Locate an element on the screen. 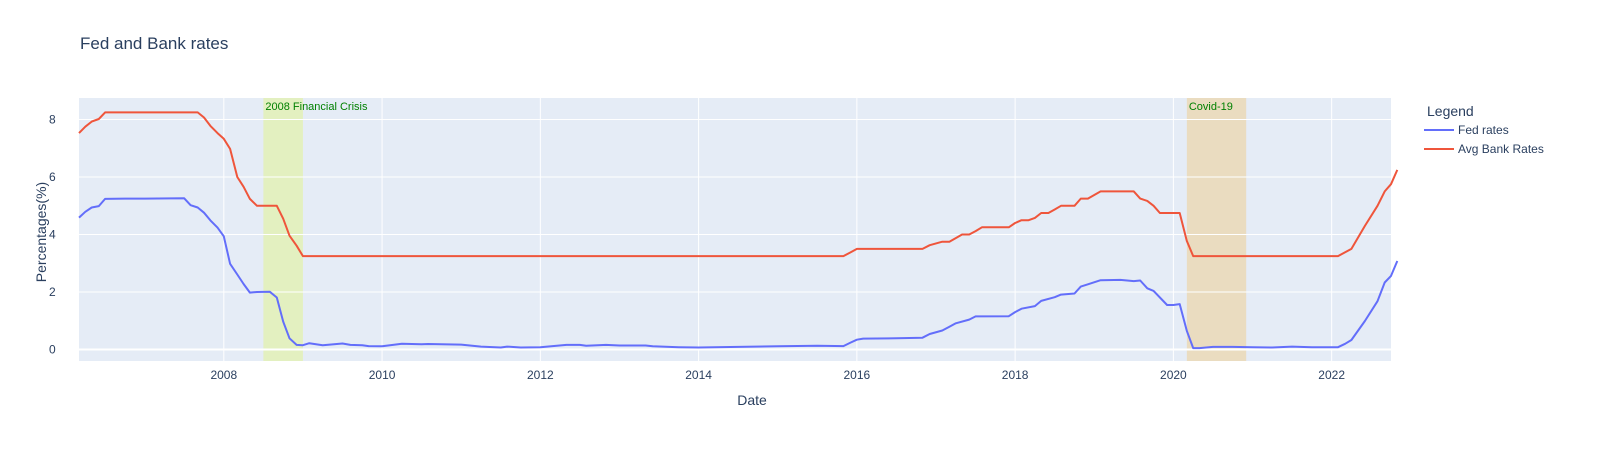 The image size is (1605, 450). x-tick-label: 2016 is located at coordinates (857, 375).